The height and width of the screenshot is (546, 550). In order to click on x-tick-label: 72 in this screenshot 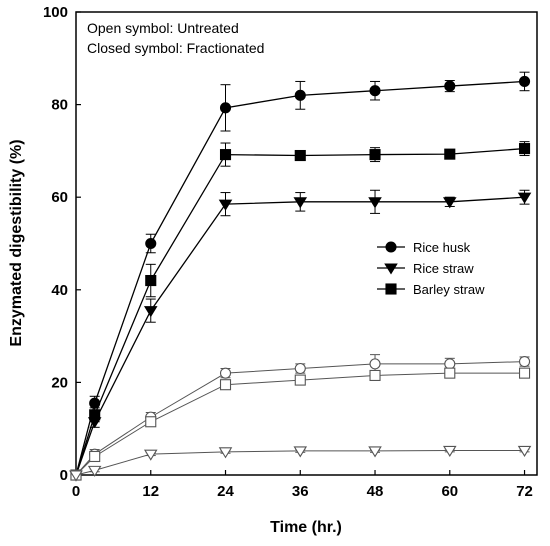, I will do `click(524, 491)`.